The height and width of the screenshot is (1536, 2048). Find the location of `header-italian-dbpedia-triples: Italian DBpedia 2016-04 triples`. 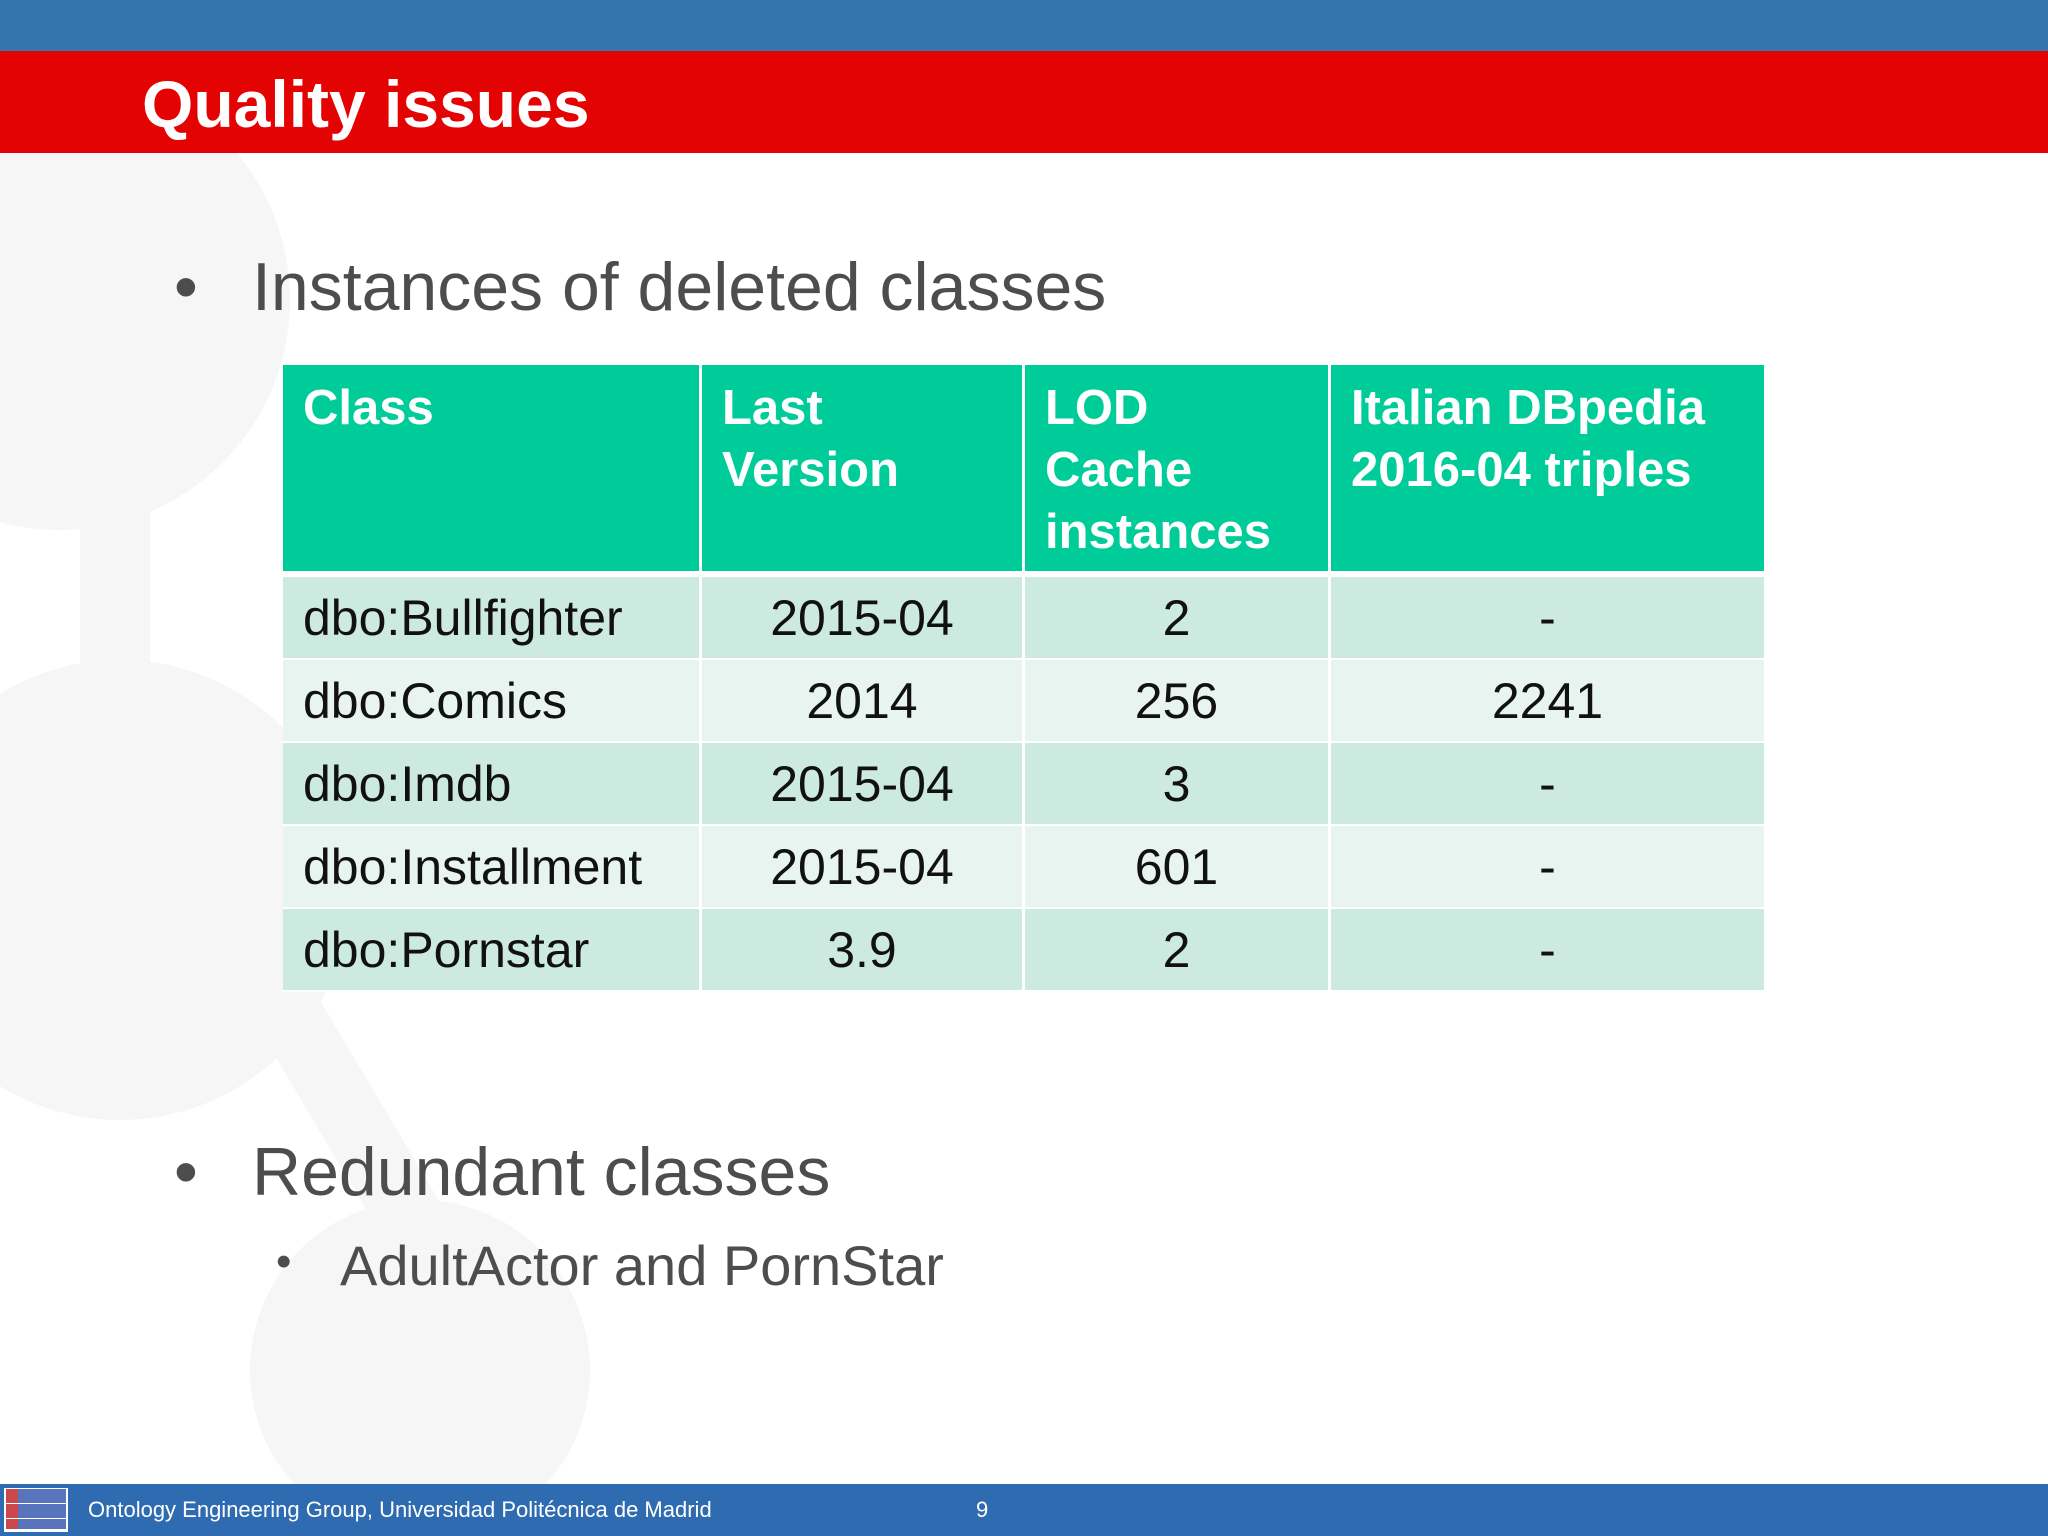

header-italian-dbpedia-triples: Italian DBpedia 2016-04 triples is located at coordinates (1547, 471).